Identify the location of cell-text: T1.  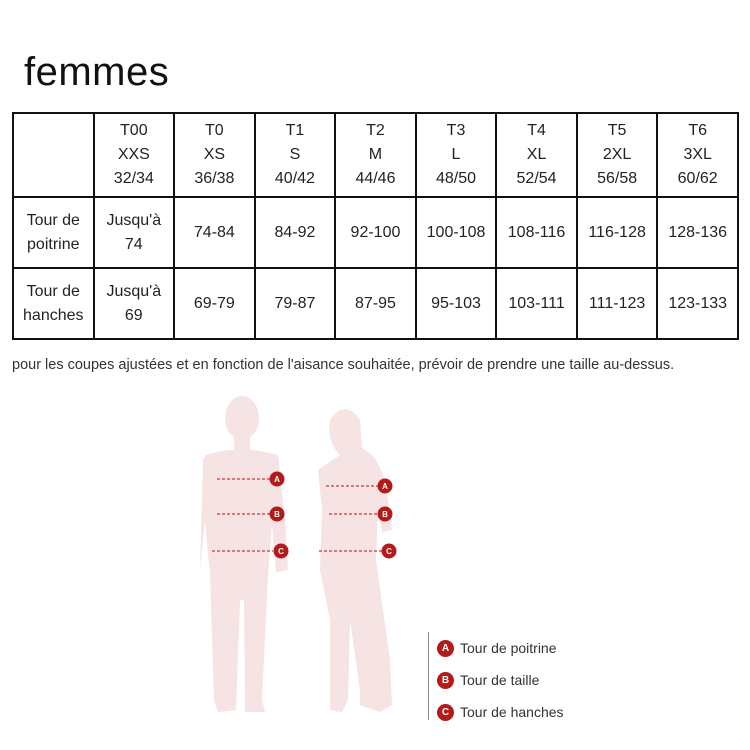
(295, 130).